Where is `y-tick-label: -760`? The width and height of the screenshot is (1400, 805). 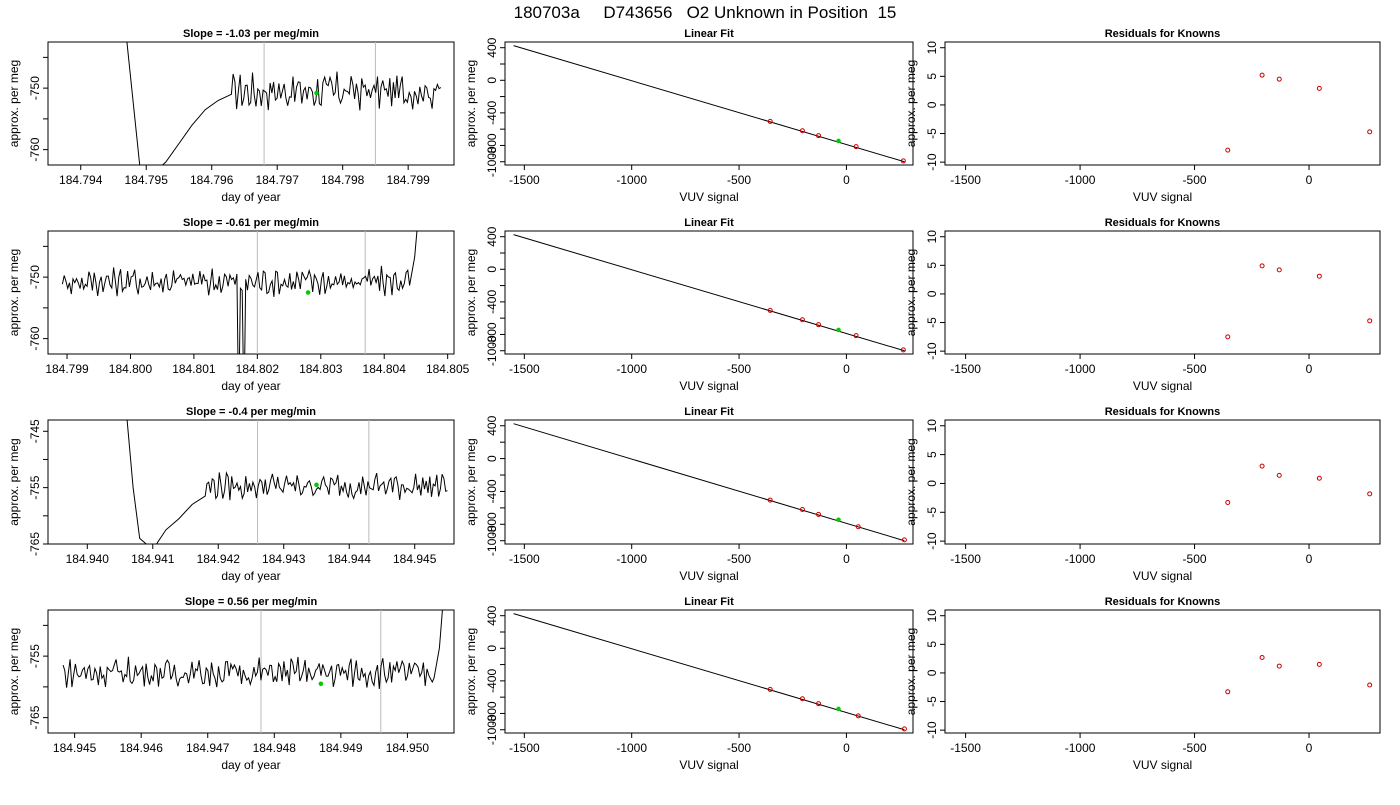 y-tick-label: -760 is located at coordinates (35, 338).